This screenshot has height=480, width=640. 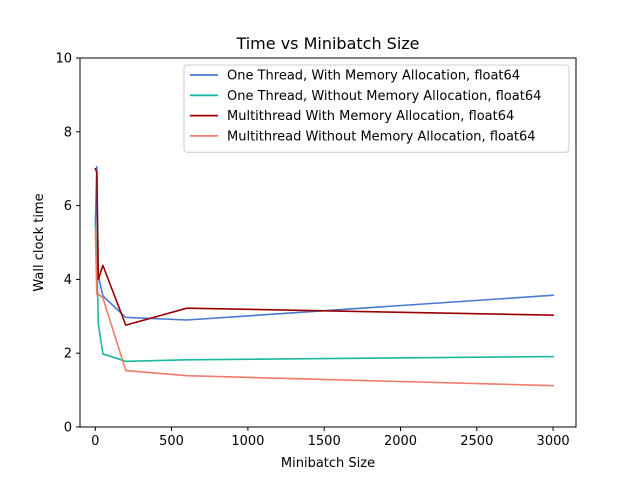 I want to click on y-tick-label: 0, so click(x=68, y=428).